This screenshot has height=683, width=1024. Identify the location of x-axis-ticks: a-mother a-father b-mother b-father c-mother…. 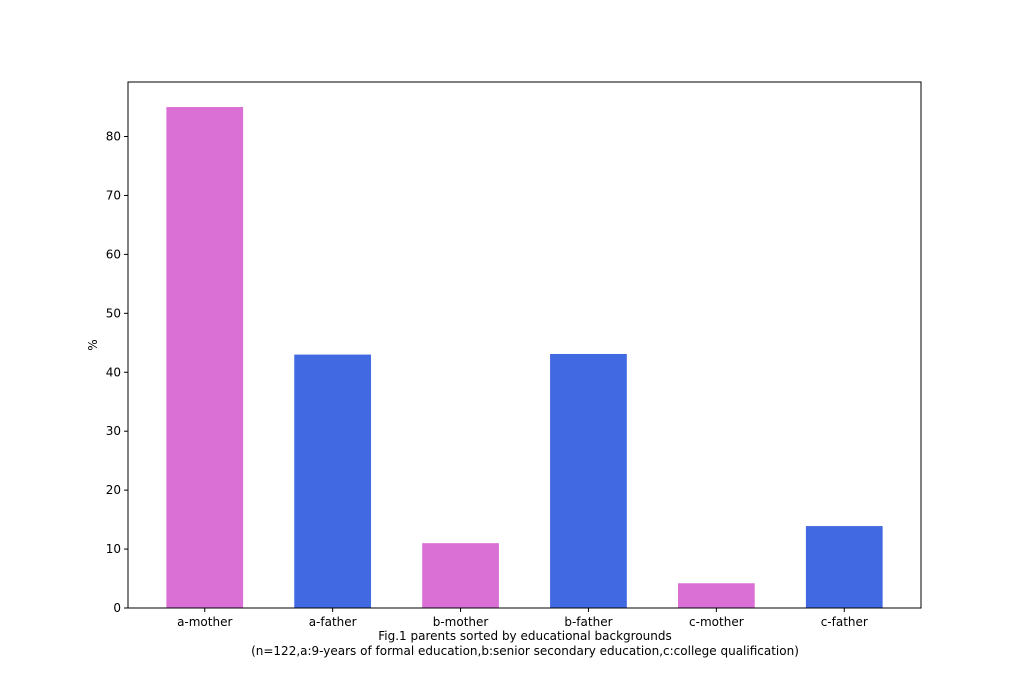
(522, 618).